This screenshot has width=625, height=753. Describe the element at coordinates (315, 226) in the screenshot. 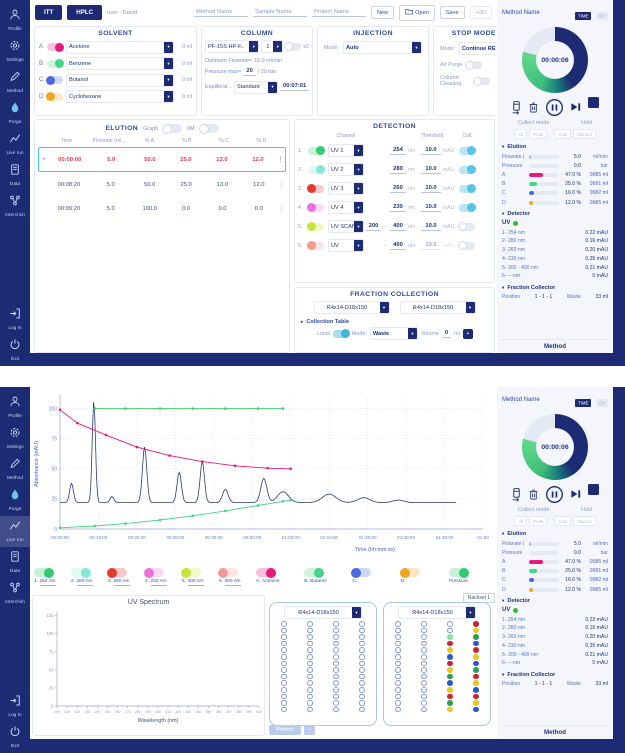

I see `channel-5-toggle` at that location.